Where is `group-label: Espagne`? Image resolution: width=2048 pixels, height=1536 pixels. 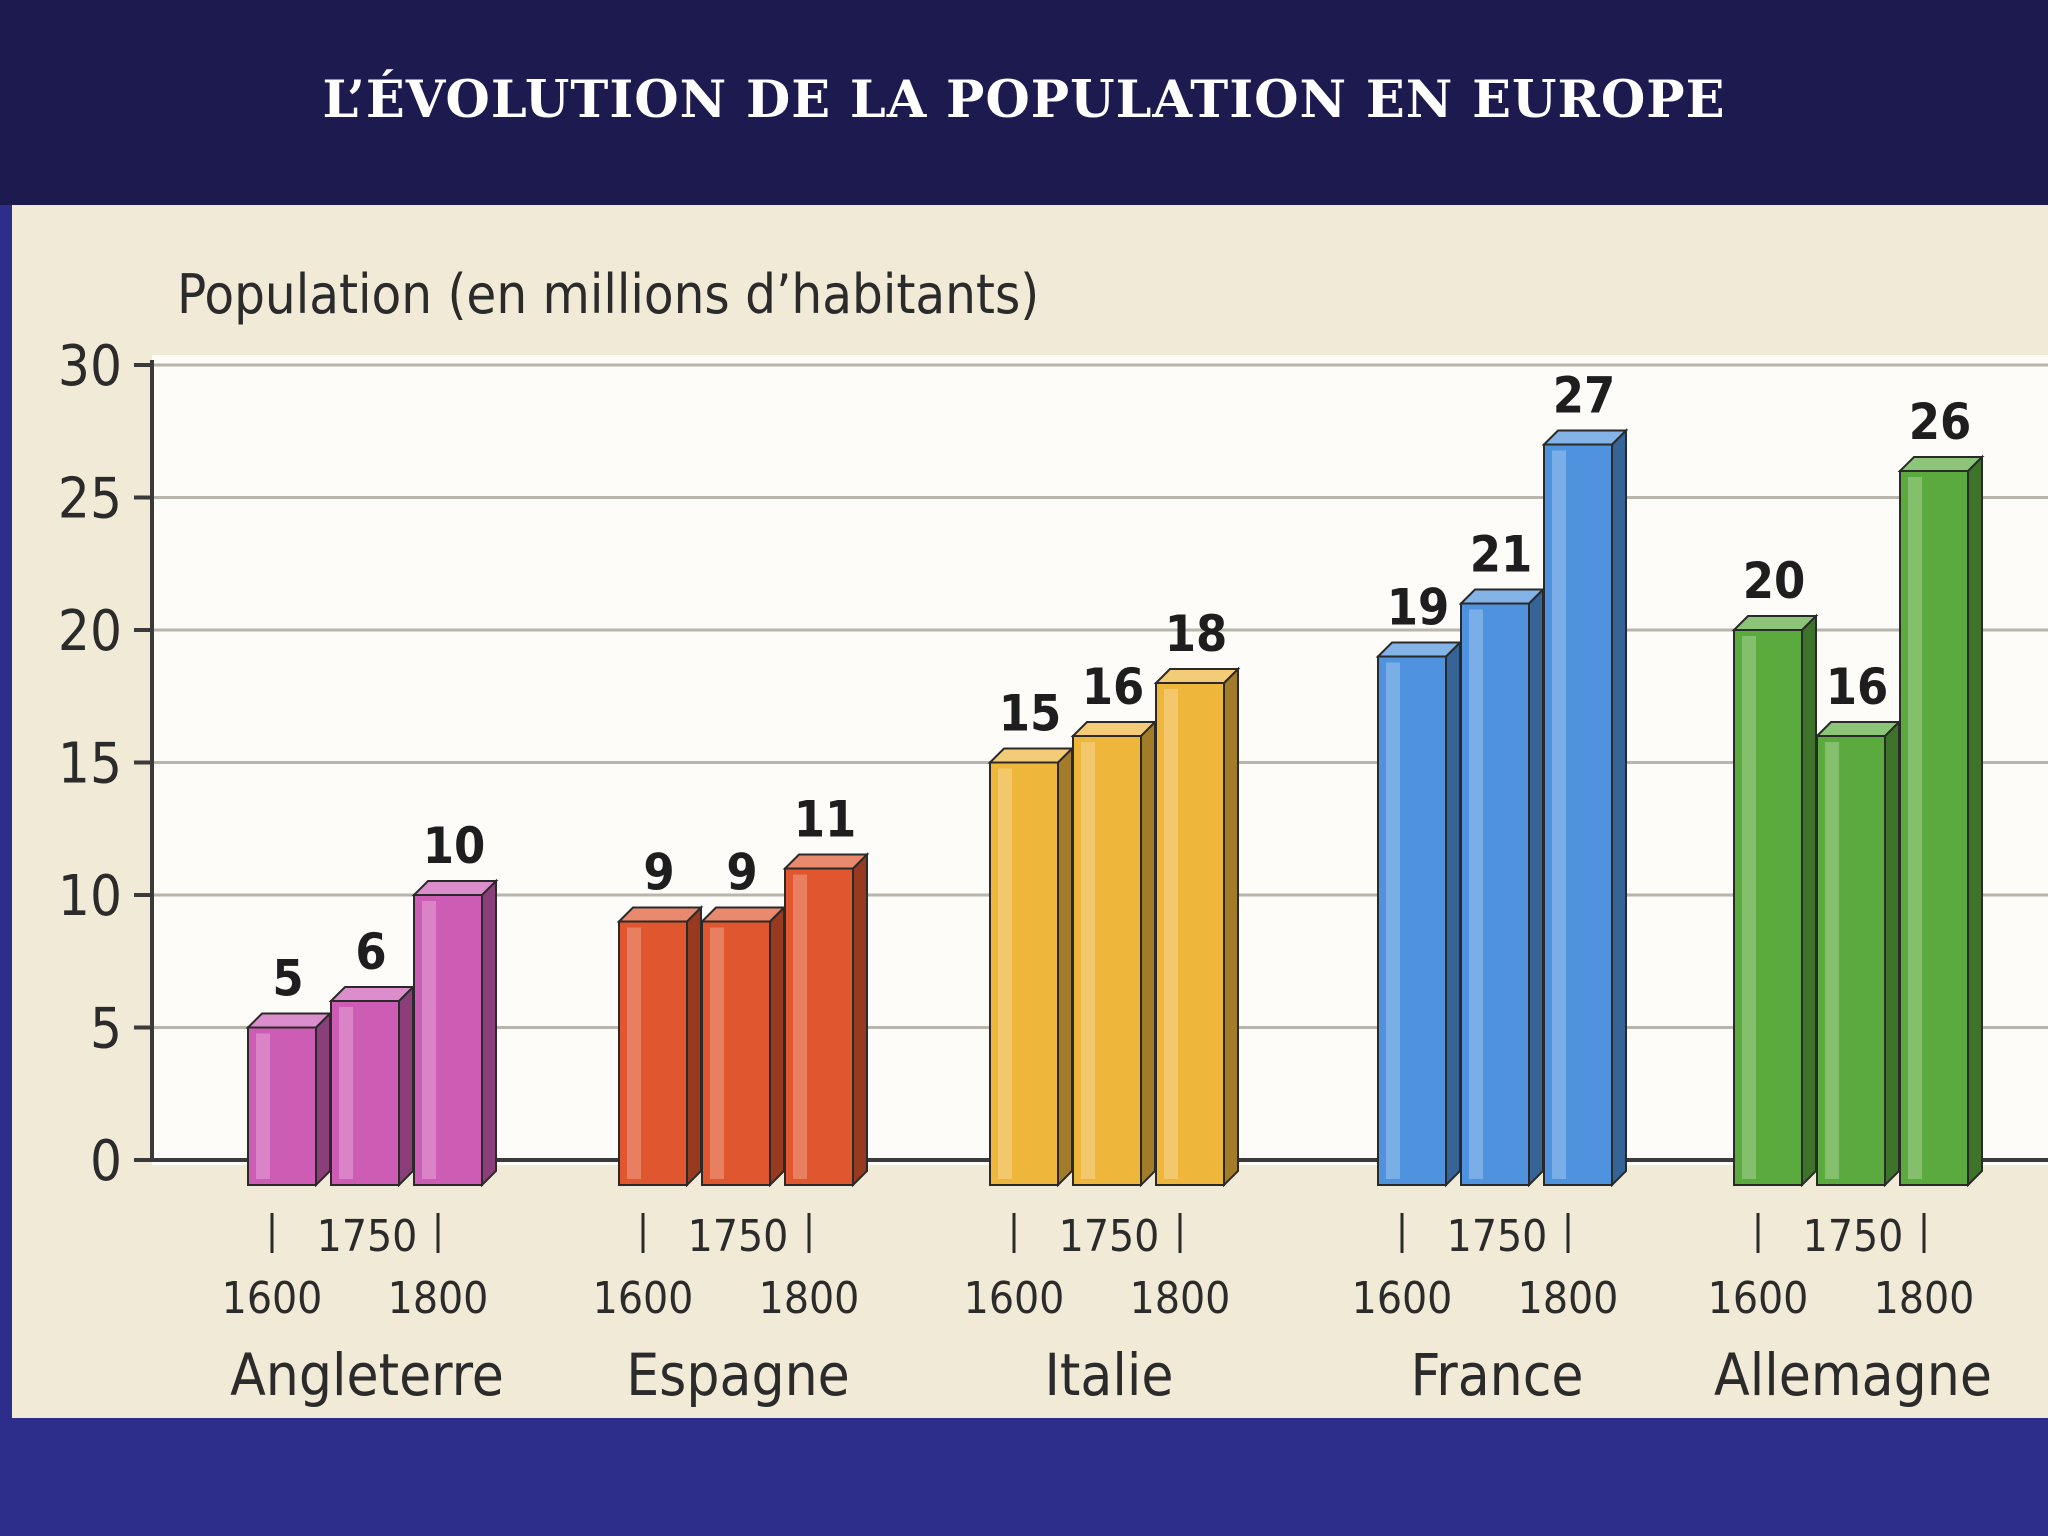
group-label: Espagne is located at coordinates (738, 1375).